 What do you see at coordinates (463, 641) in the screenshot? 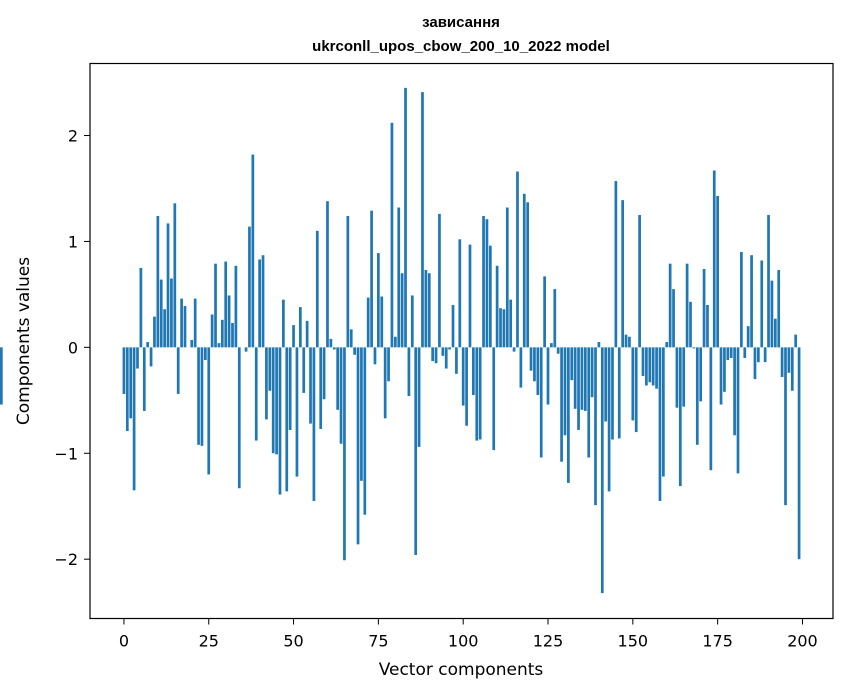
I see `x-tick-label: 100` at bounding box center [463, 641].